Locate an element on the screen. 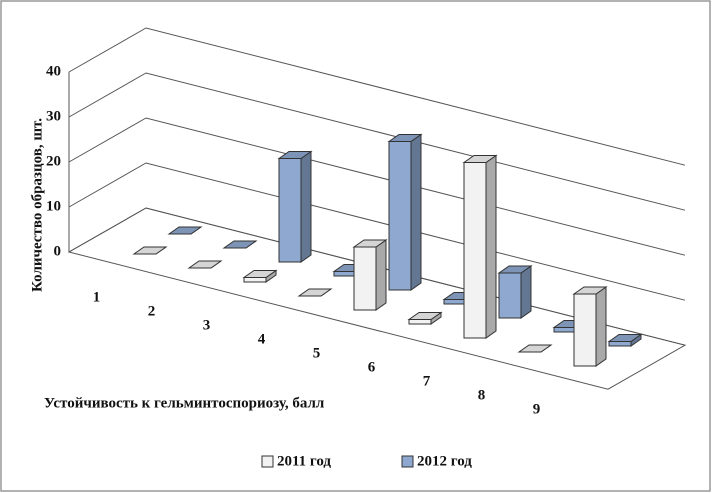 The image size is (712, 493). x-tick-label: 6 is located at coordinates (372, 367).